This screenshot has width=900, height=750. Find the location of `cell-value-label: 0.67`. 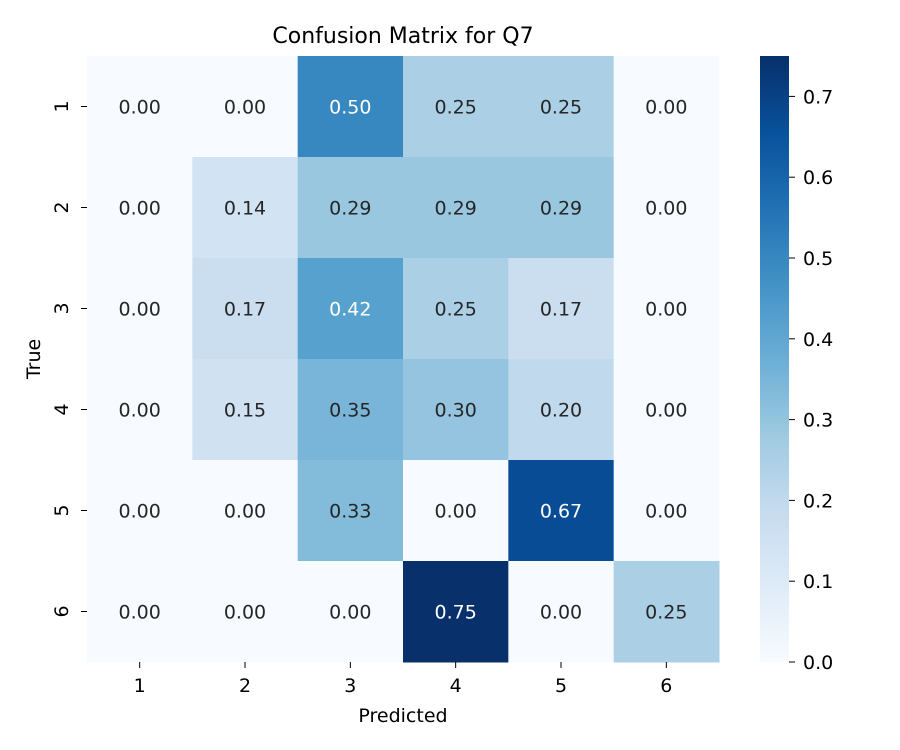

cell-value-label: 0.67 is located at coordinates (561, 512).